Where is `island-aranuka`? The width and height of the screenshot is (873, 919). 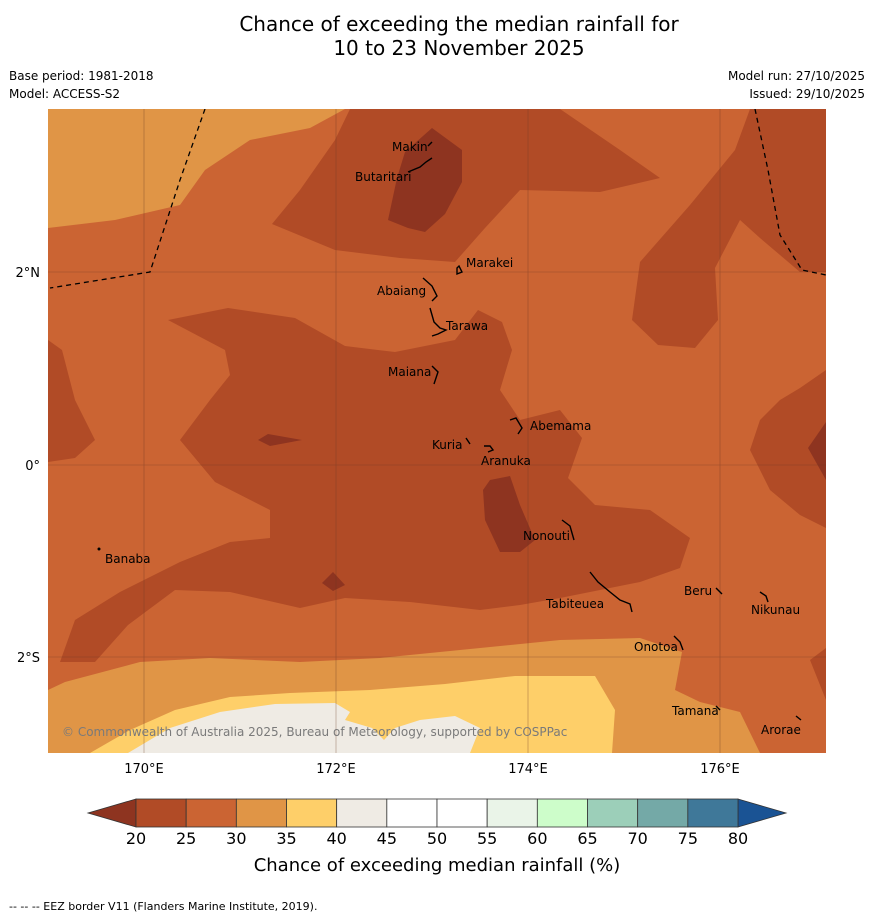
island-aranuka is located at coordinates (489, 449).